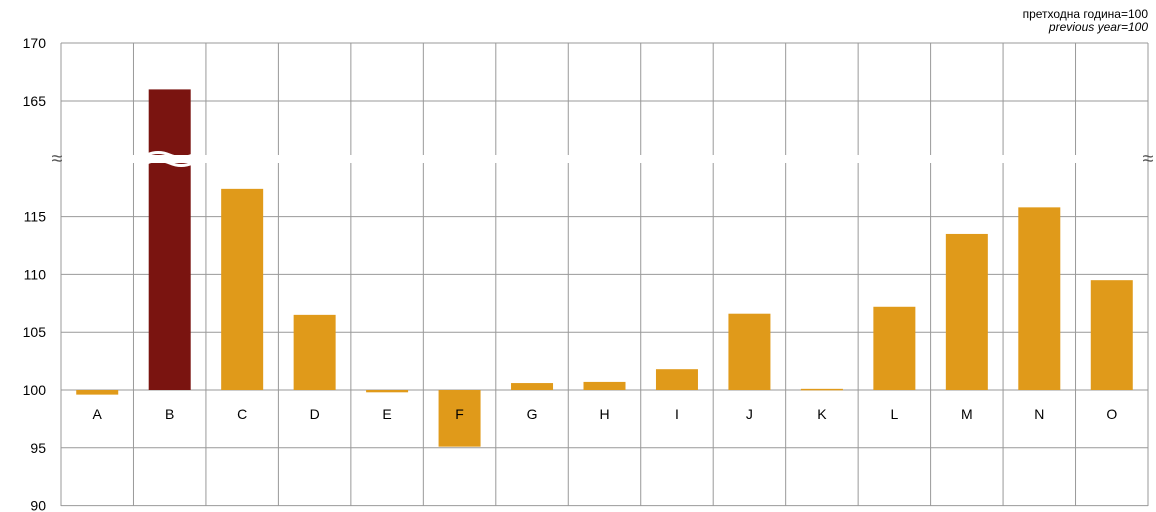  I want to click on bar-d, so click(314, 352).